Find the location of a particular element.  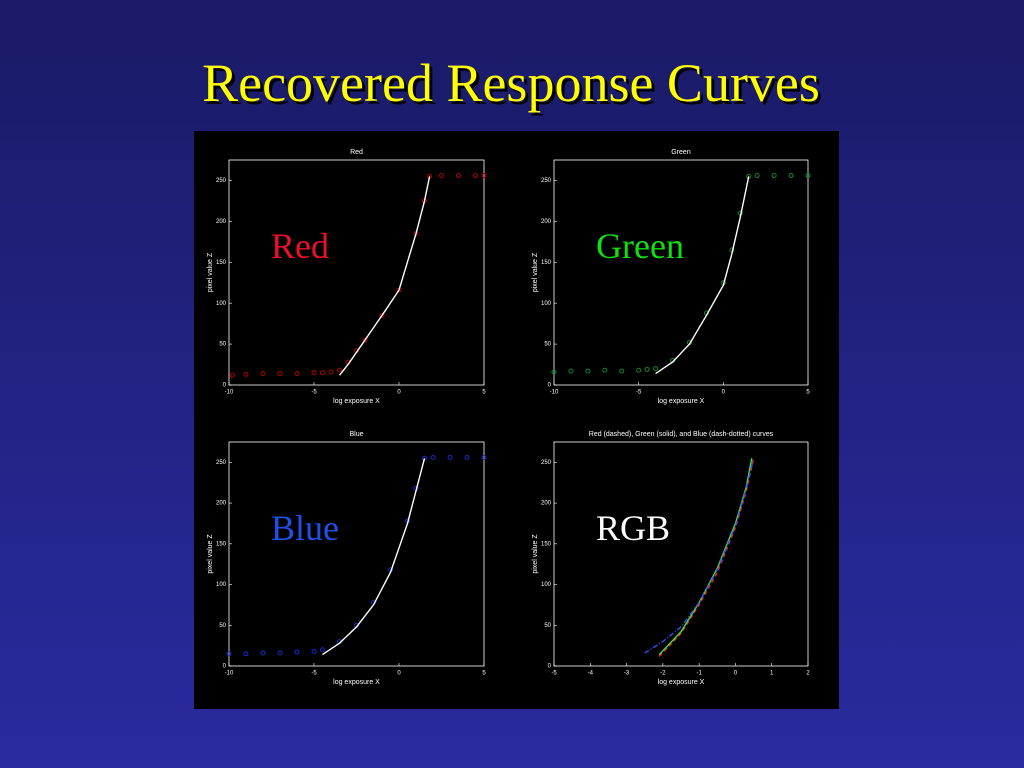

x-tick-label: -1 is located at coordinates (699, 674).